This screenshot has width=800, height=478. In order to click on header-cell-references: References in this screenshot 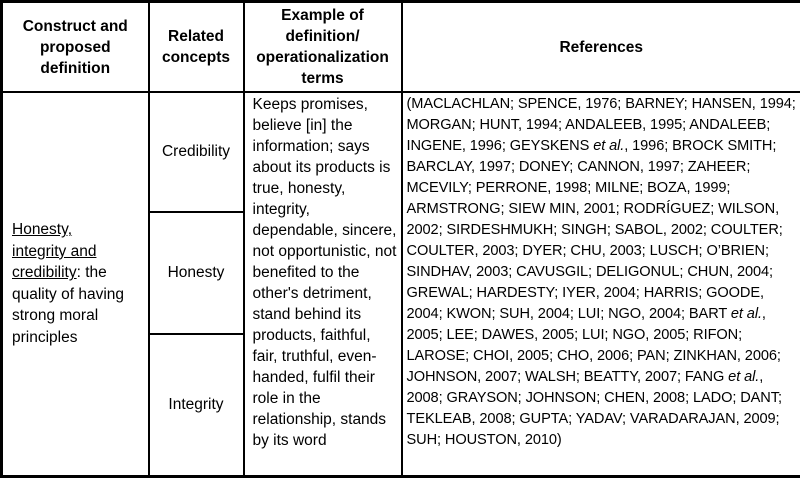, I will do `click(601, 47)`.